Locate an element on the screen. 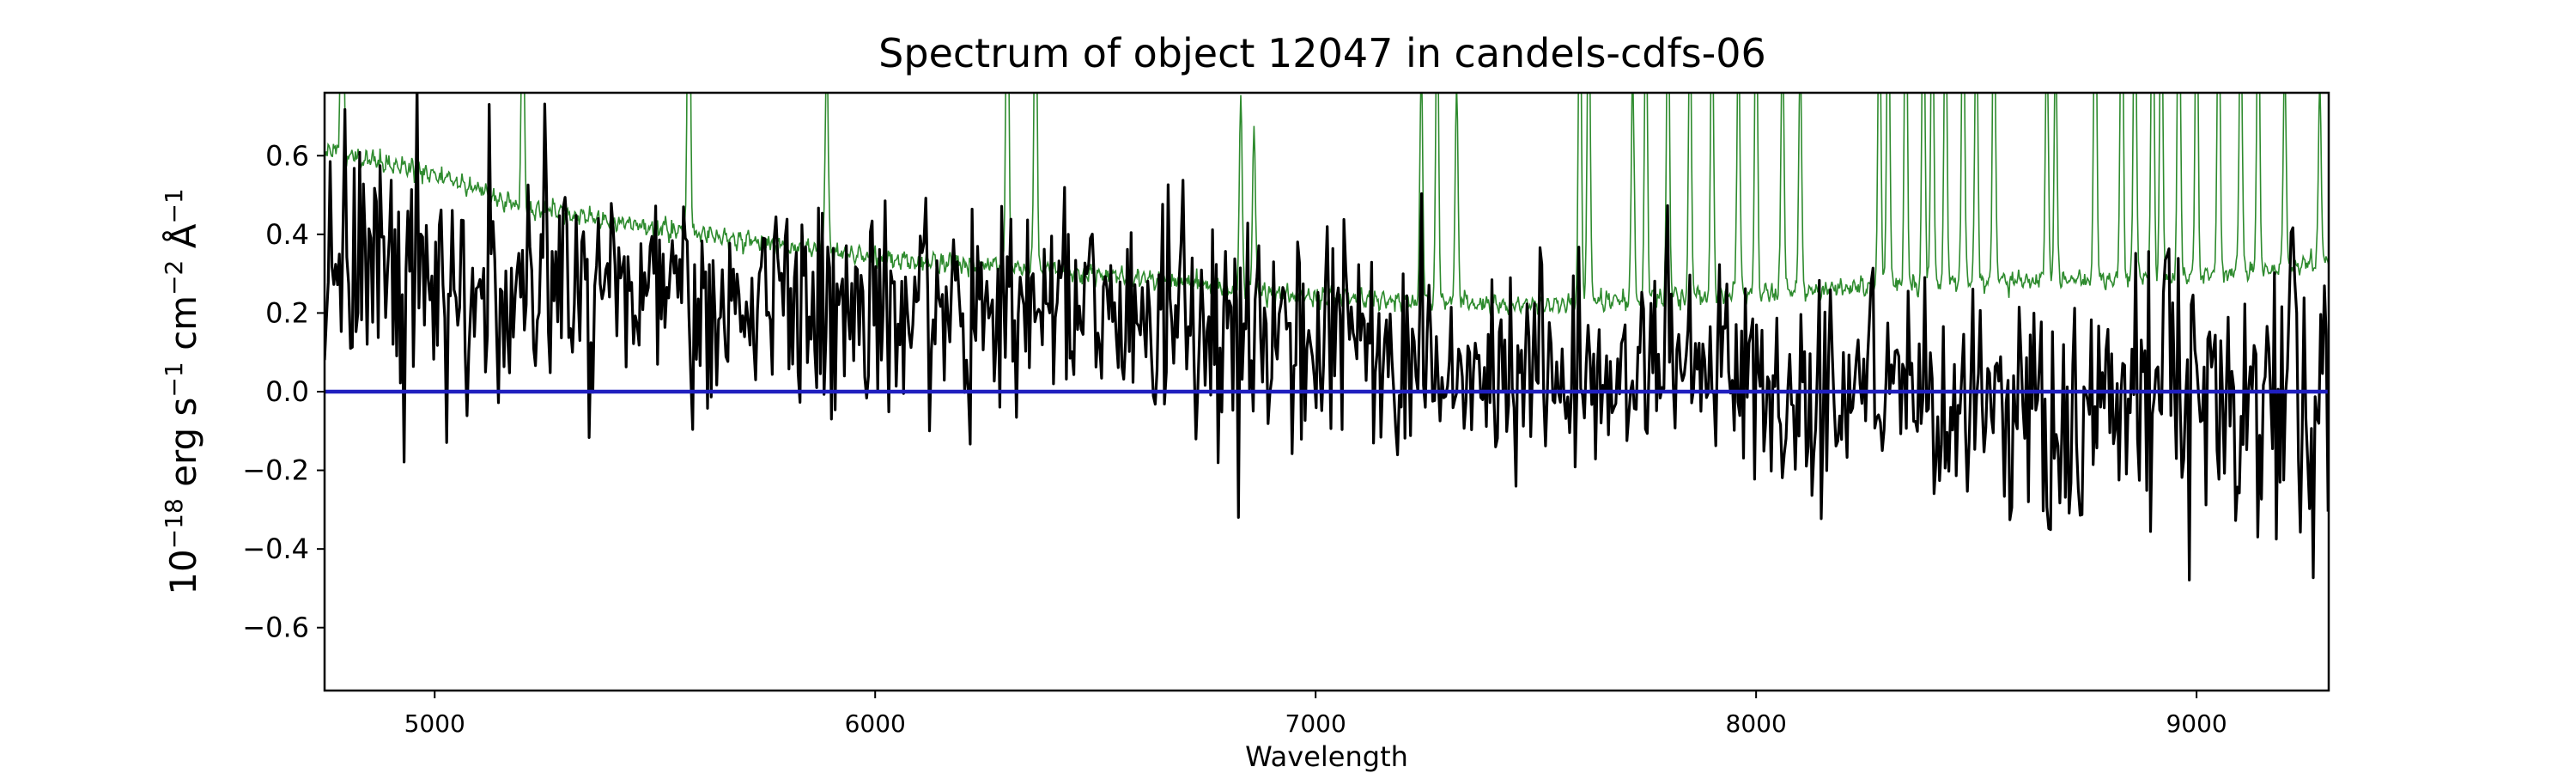  y-axis: −0.6 −0.4 −0.2 0.0 0.2 0.4 0.6 is located at coordinates (283, 391).